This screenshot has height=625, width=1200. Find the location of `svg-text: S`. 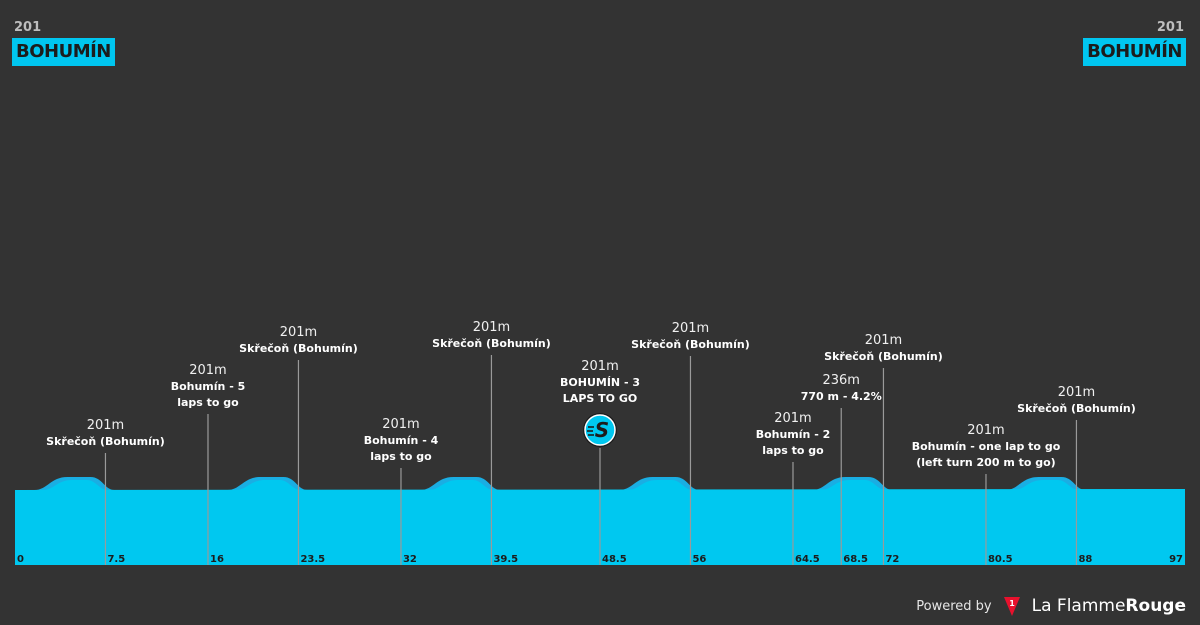

svg-text: S is located at coordinates (602, 430).